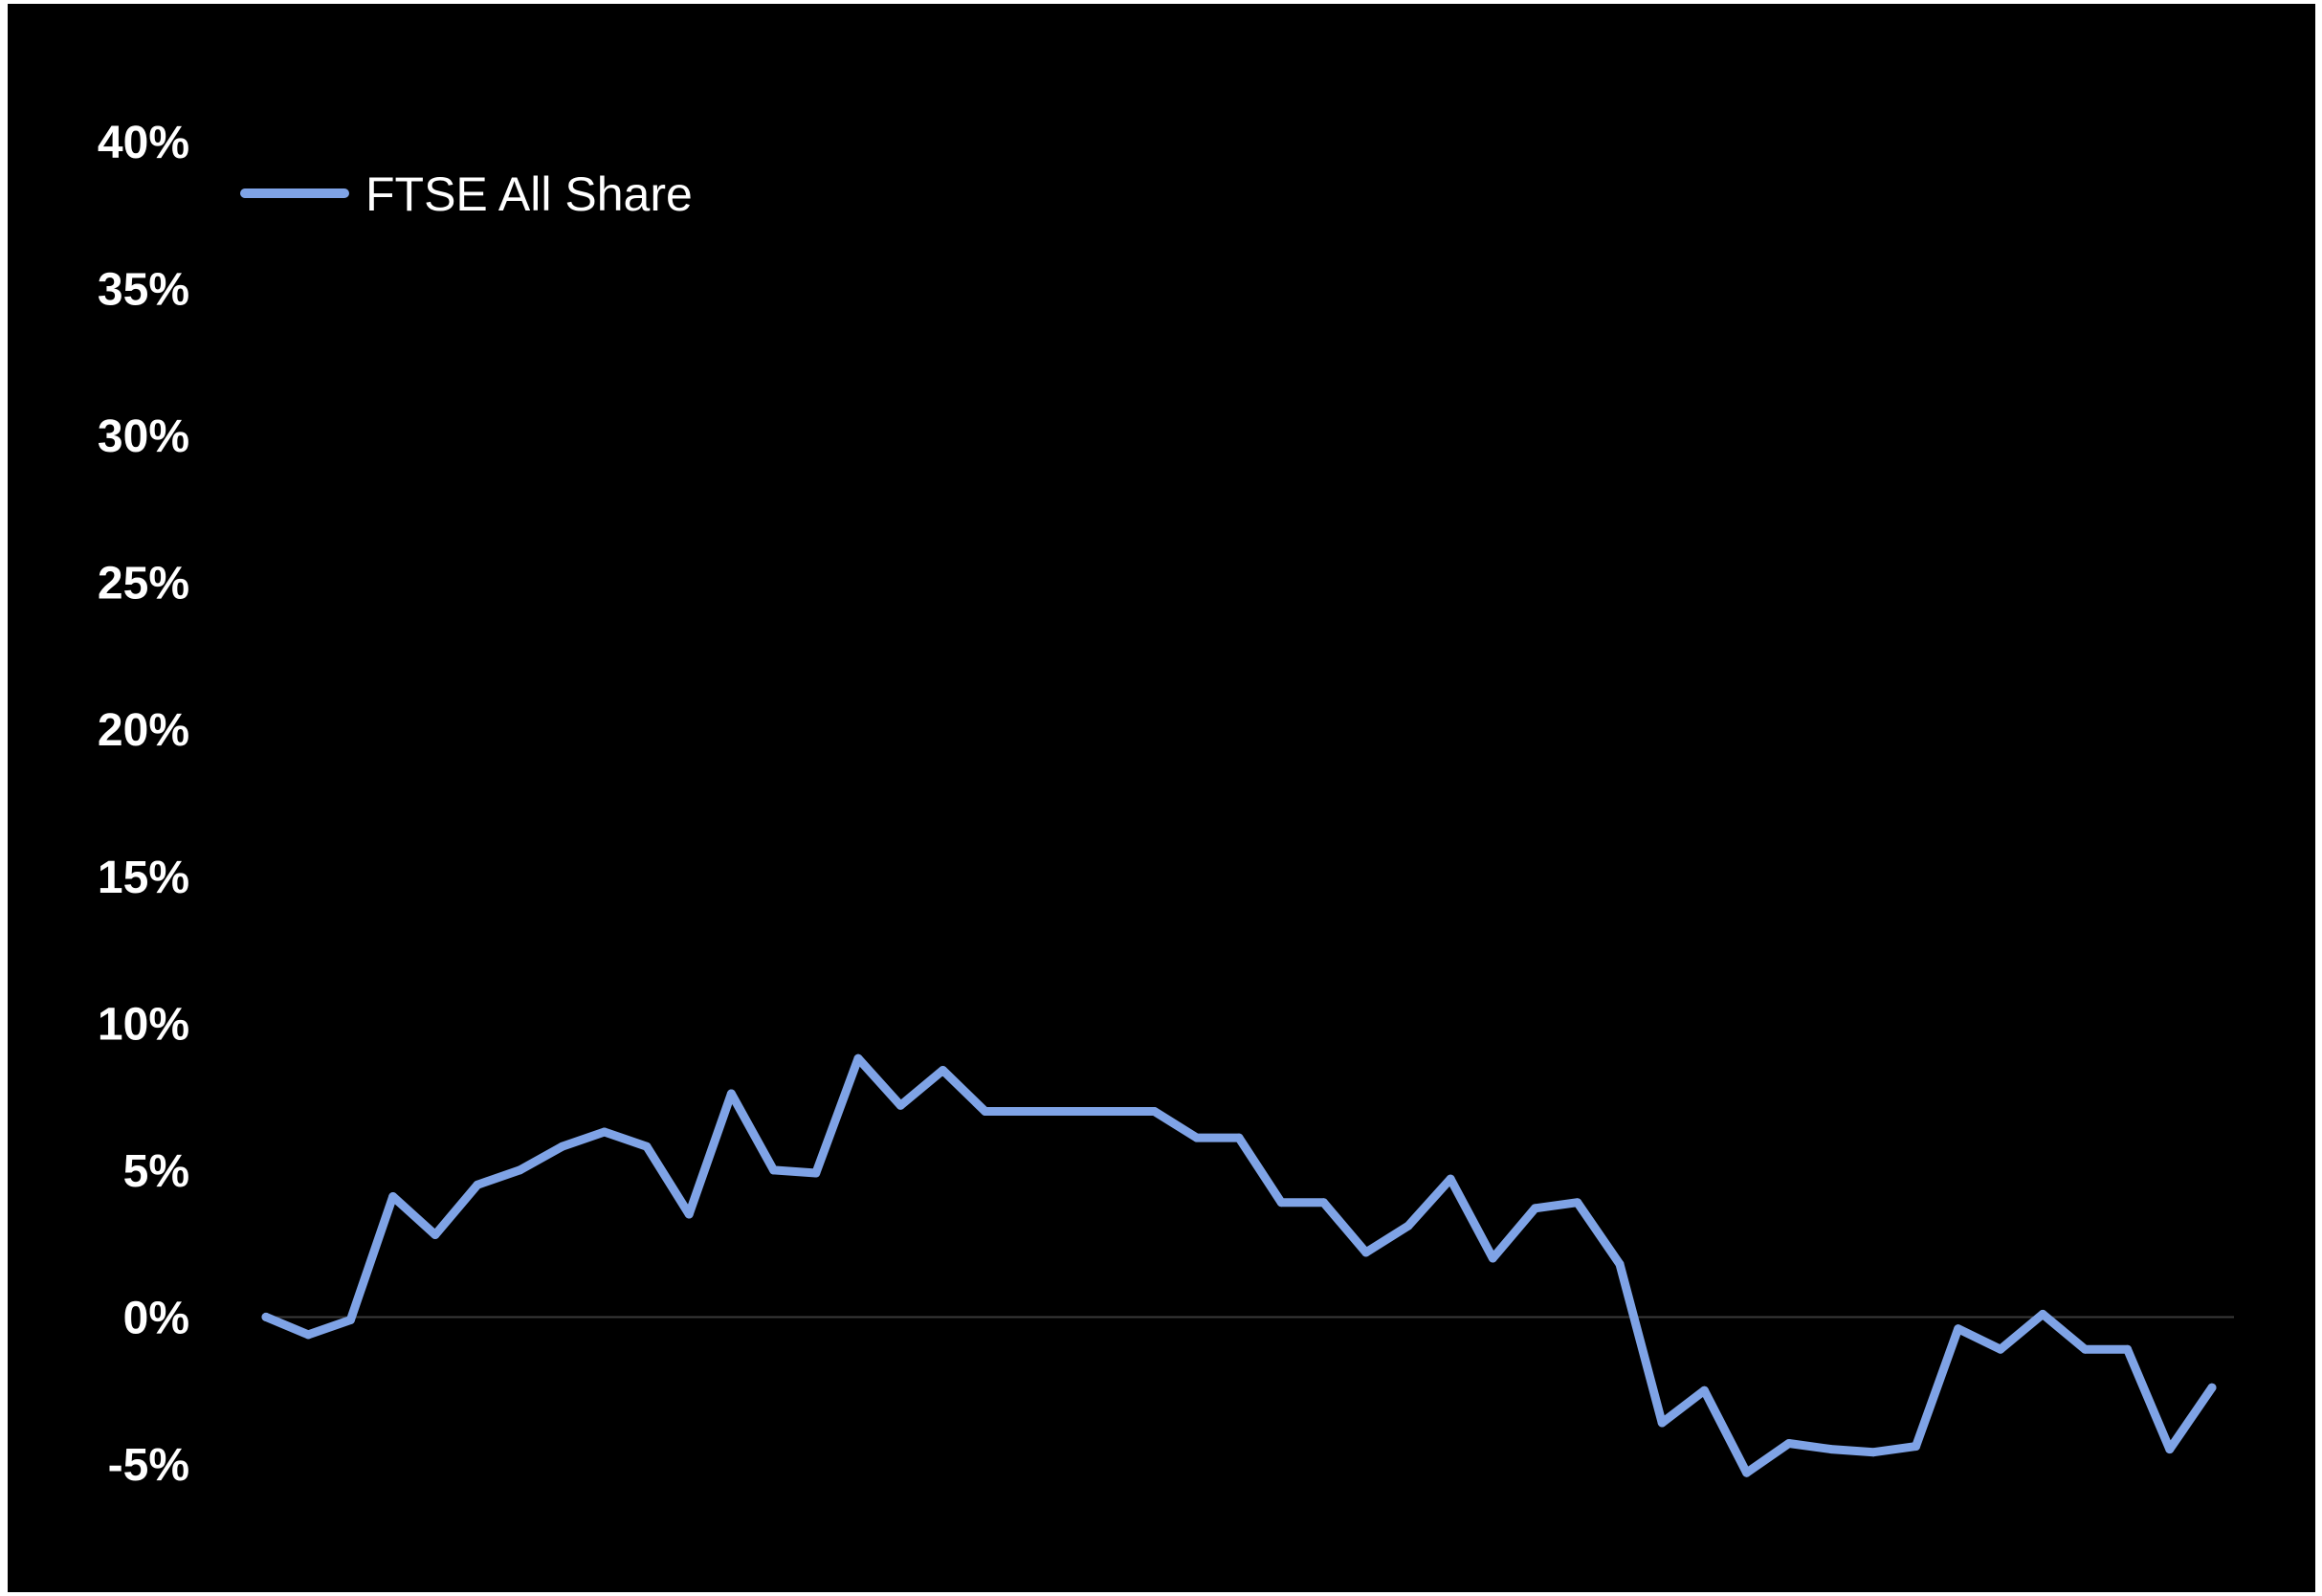 This screenshot has height=1596, width=2322. What do you see at coordinates (529, 194) in the screenshot?
I see `legend-label-ftse-all-share: FTSE All Share` at bounding box center [529, 194].